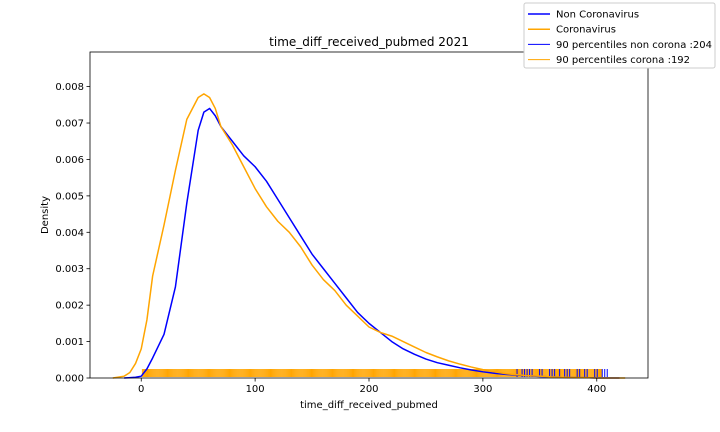 The height and width of the screenshot is (432, 720). I want to click on legend-frame, so click(619, 35).